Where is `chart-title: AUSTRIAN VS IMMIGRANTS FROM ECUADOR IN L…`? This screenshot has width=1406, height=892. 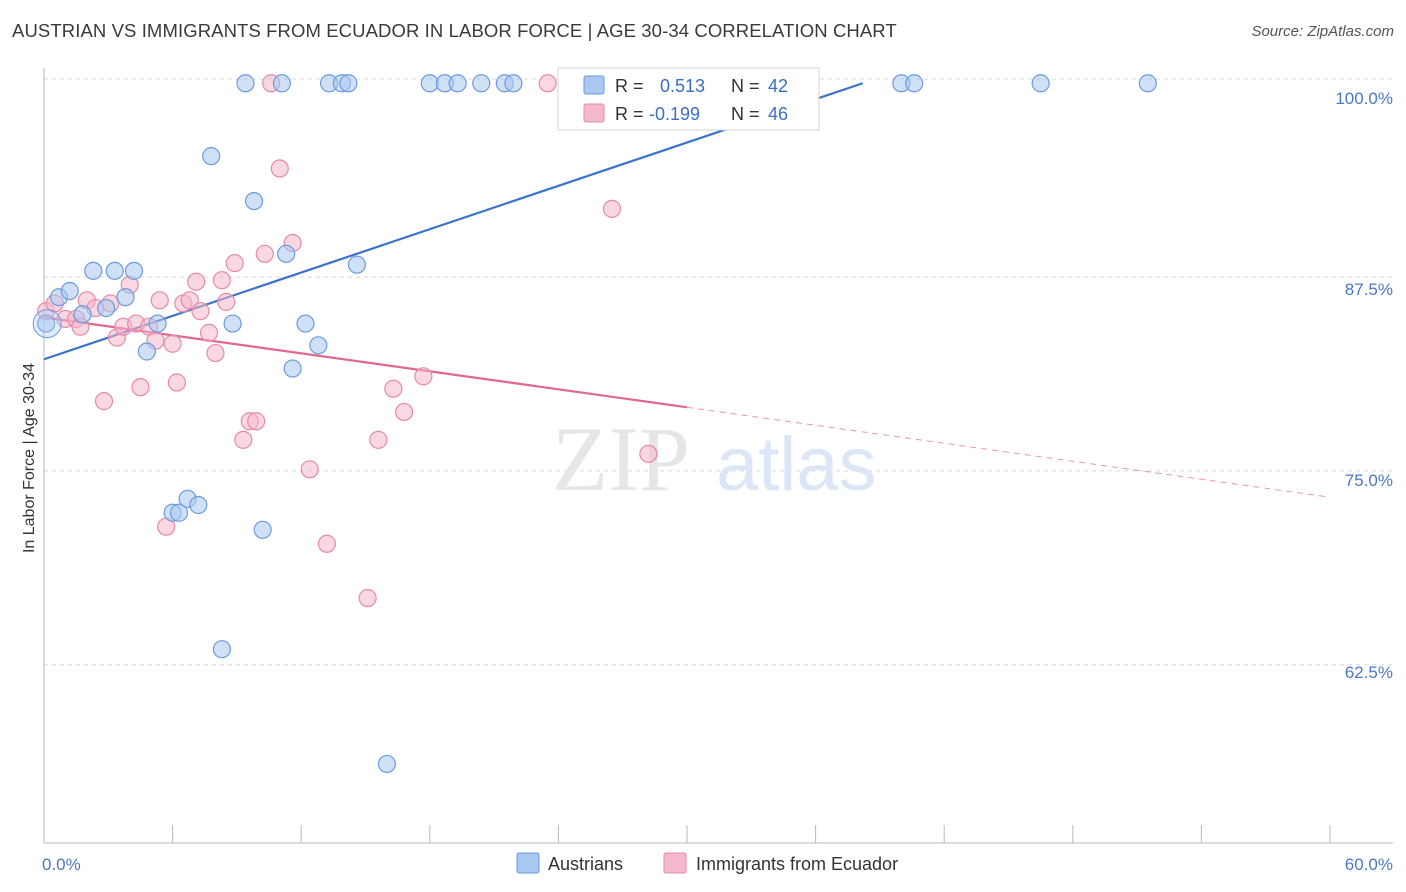
chart-title: AUSTRIAN VS IMMIGRANTS FROM ECUADOR IN L… is located at coordinates (454, 30).